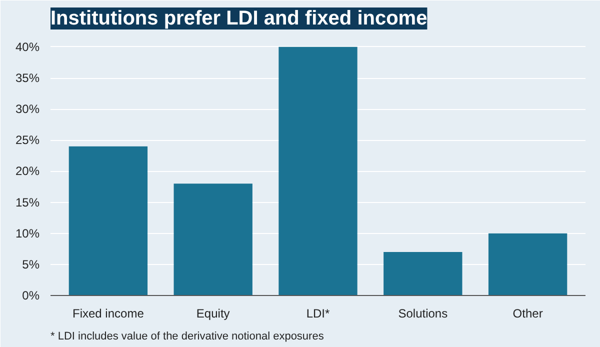  Describe the element at coordinates (27, 140) in the screenshot. I see `y-tick-label: 25%` at that location.